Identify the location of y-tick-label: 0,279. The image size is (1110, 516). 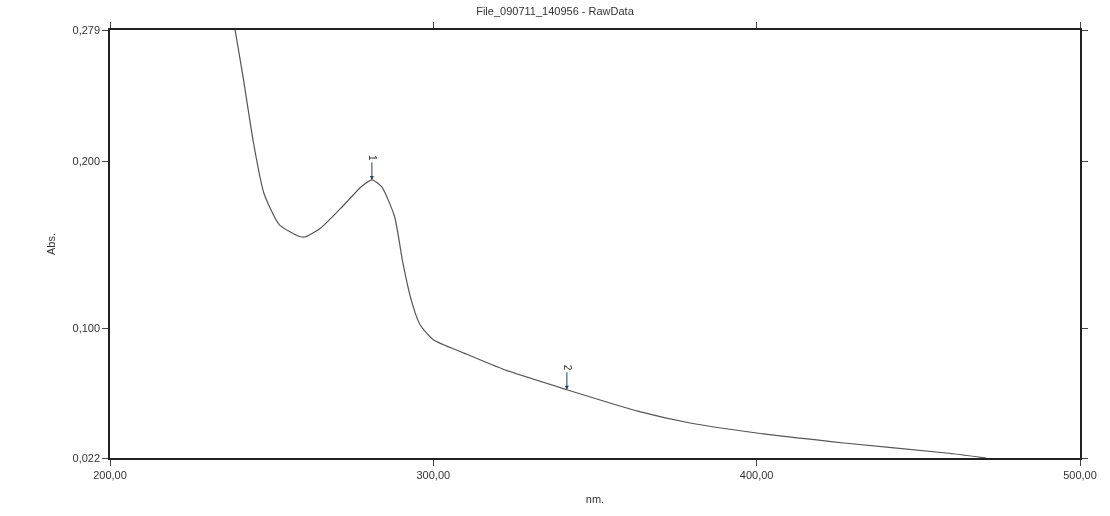
(86, 29).